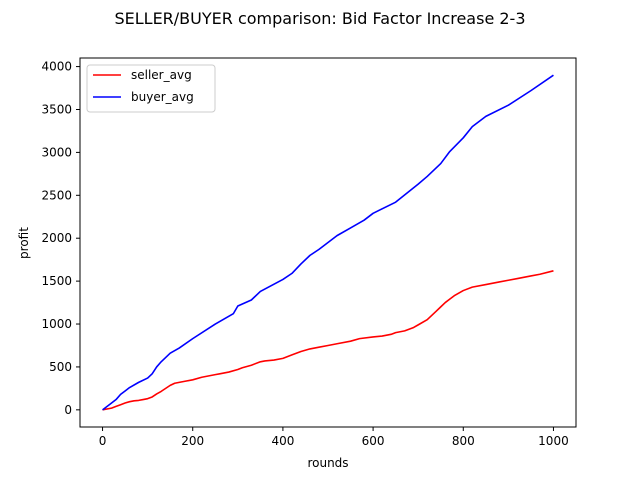  I want to click on x-tick-label: 200, so click(192, 441).